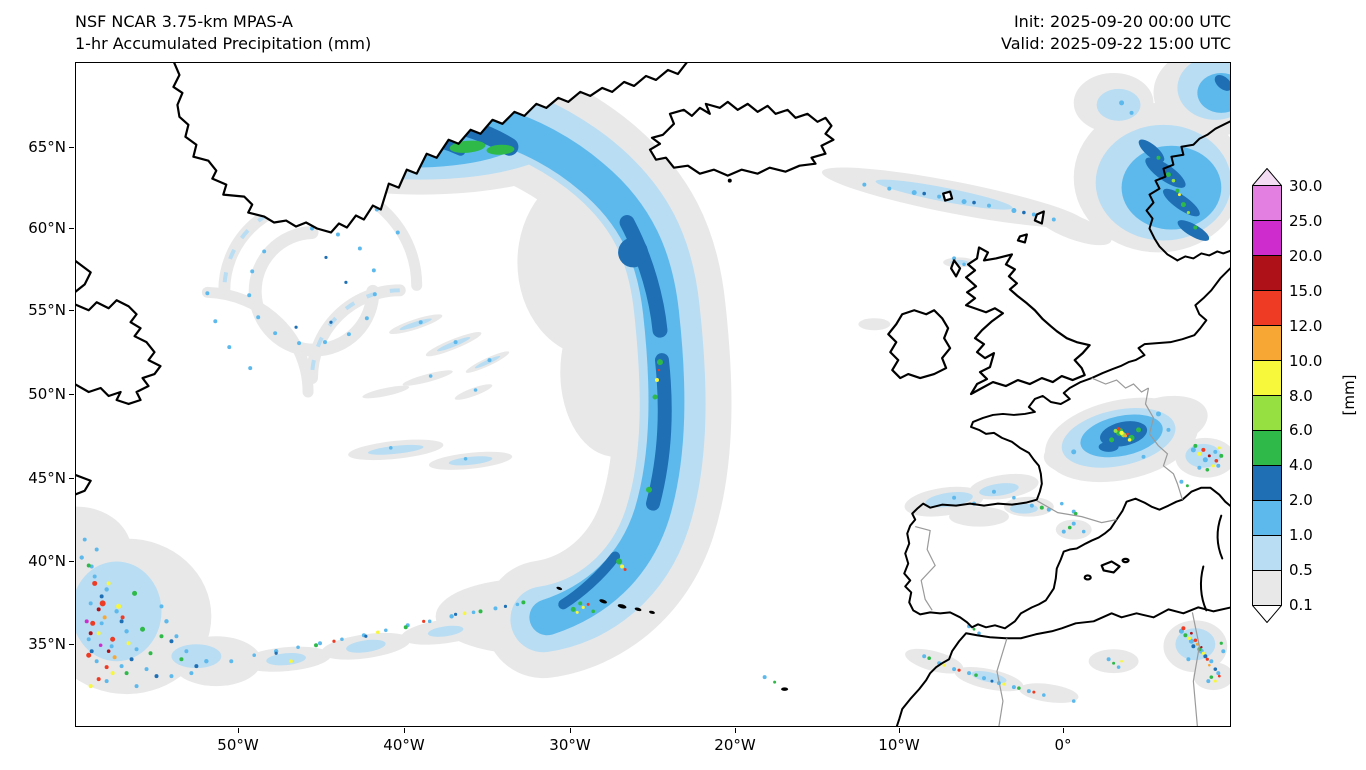 The width and height of the screenshot is (1366, 770). I want to click on madeira, so click(785, 689).